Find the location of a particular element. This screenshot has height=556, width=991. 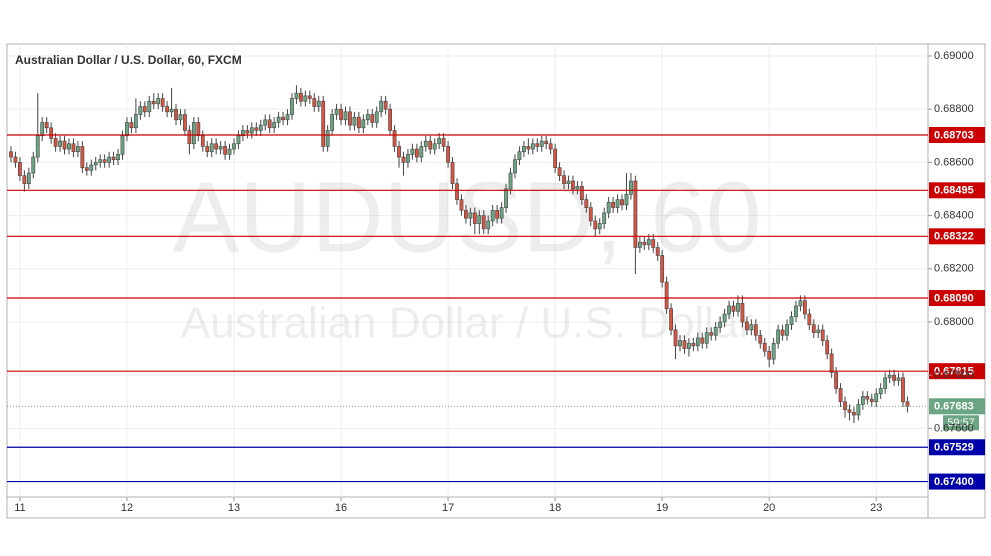

countdown-text: 59:57 is located at coordinates (961, 423).